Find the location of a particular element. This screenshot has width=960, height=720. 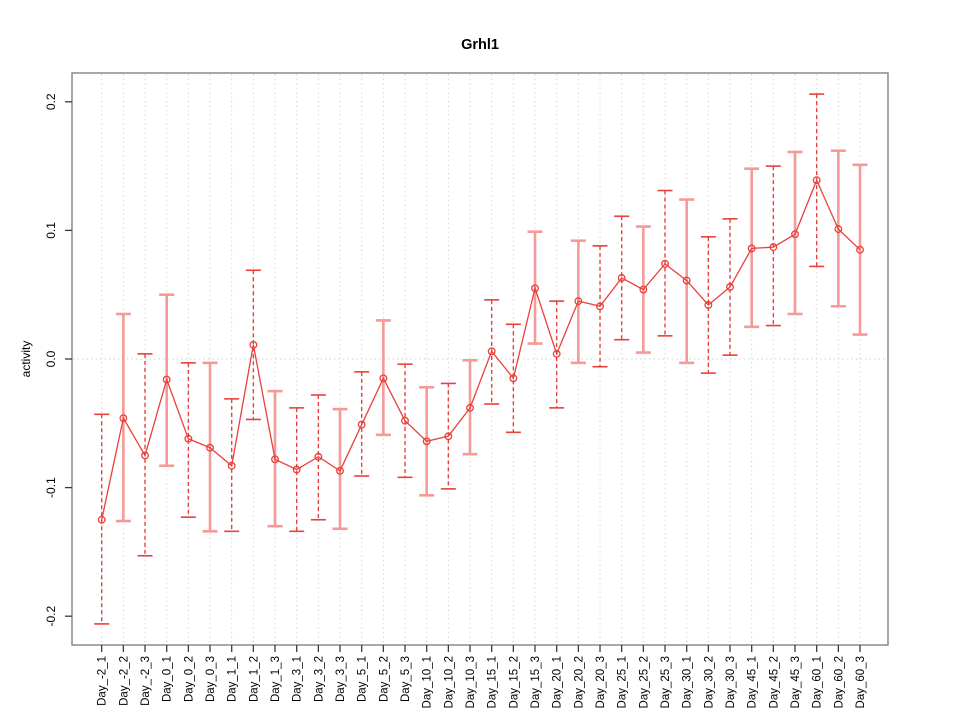

x-tick-label: Day_45_3 is located at coordinates (796, 682).